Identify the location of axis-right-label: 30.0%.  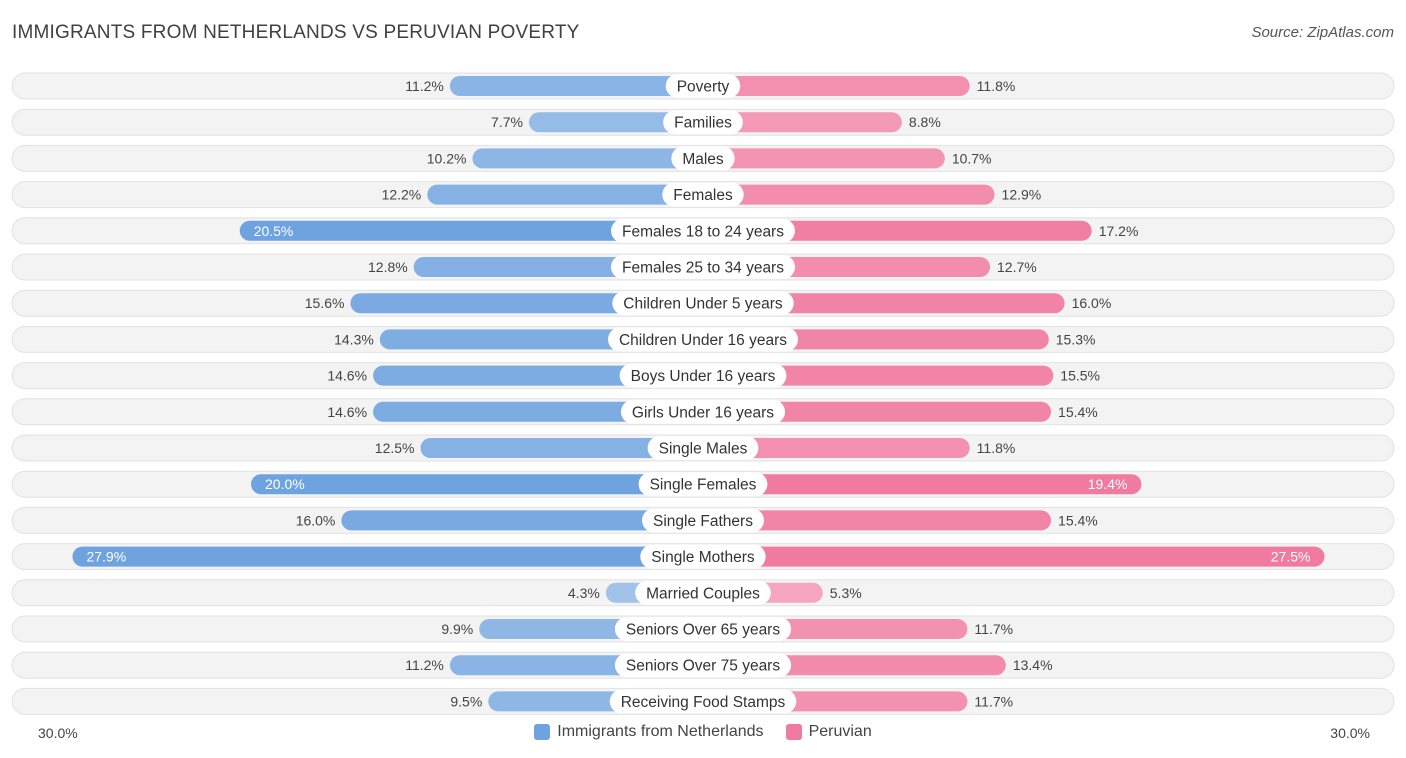
(1350, 733).